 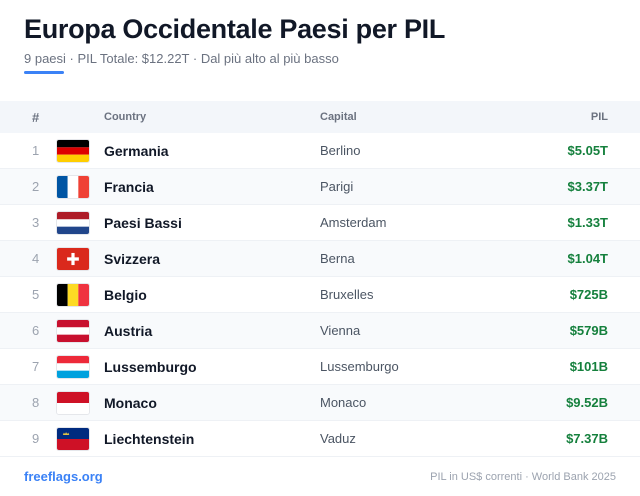 I want to click on row-country: Francia, so click(x=129, y=186).